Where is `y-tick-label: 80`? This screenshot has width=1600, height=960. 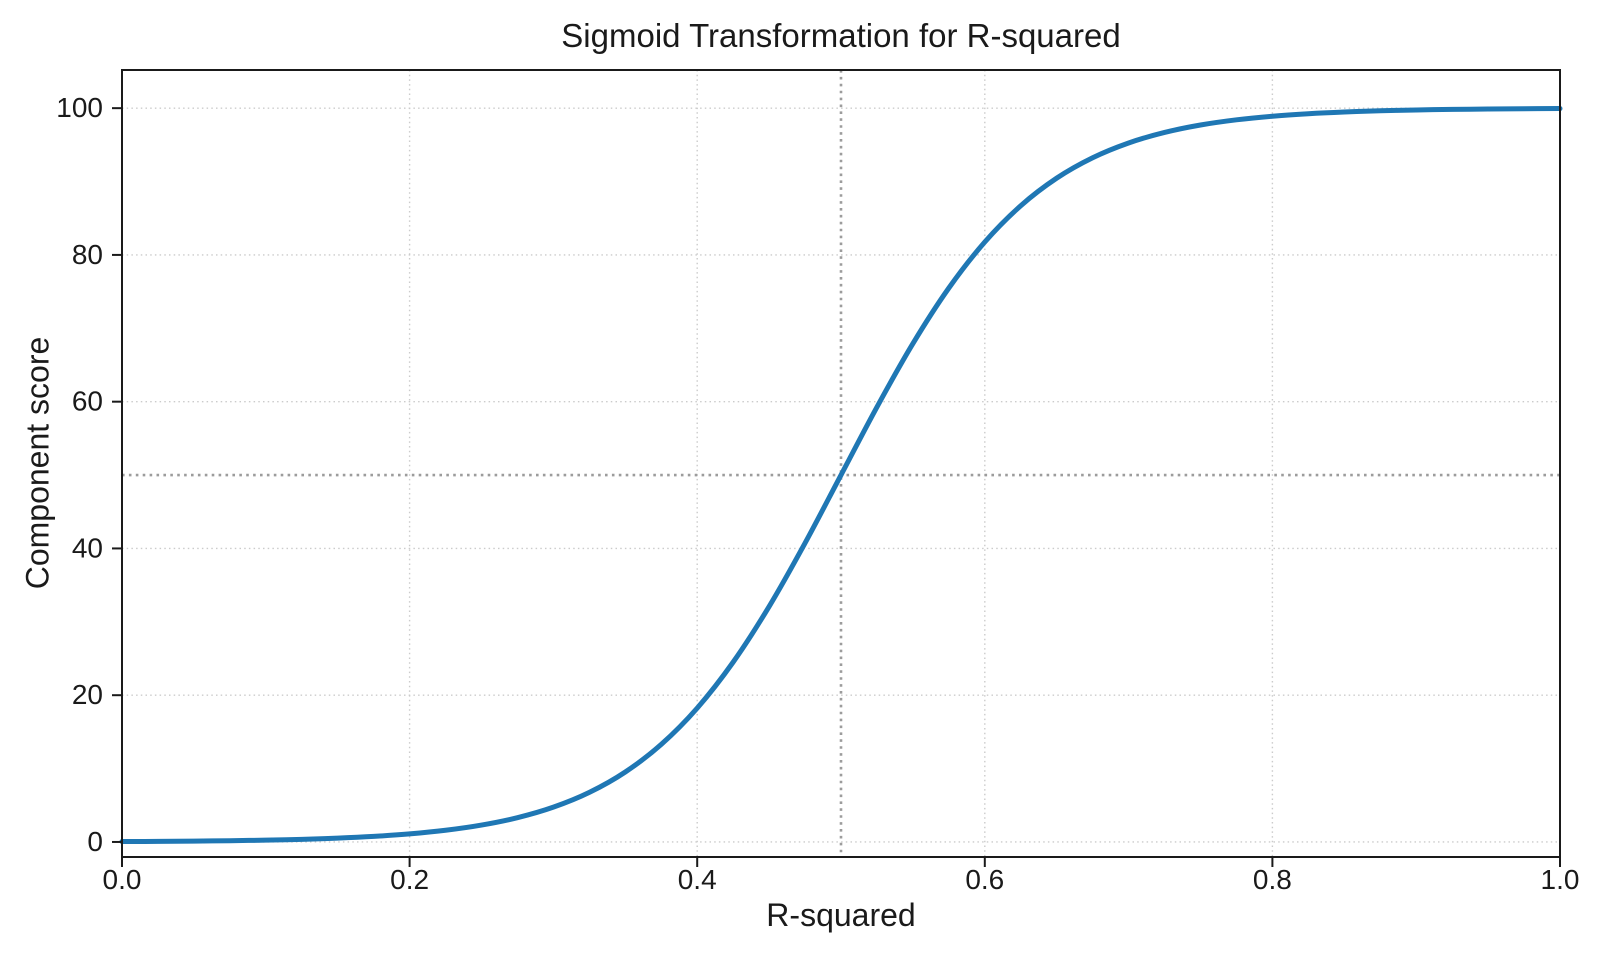 y-tick-label: 80 is located at coordinates (87, 254).